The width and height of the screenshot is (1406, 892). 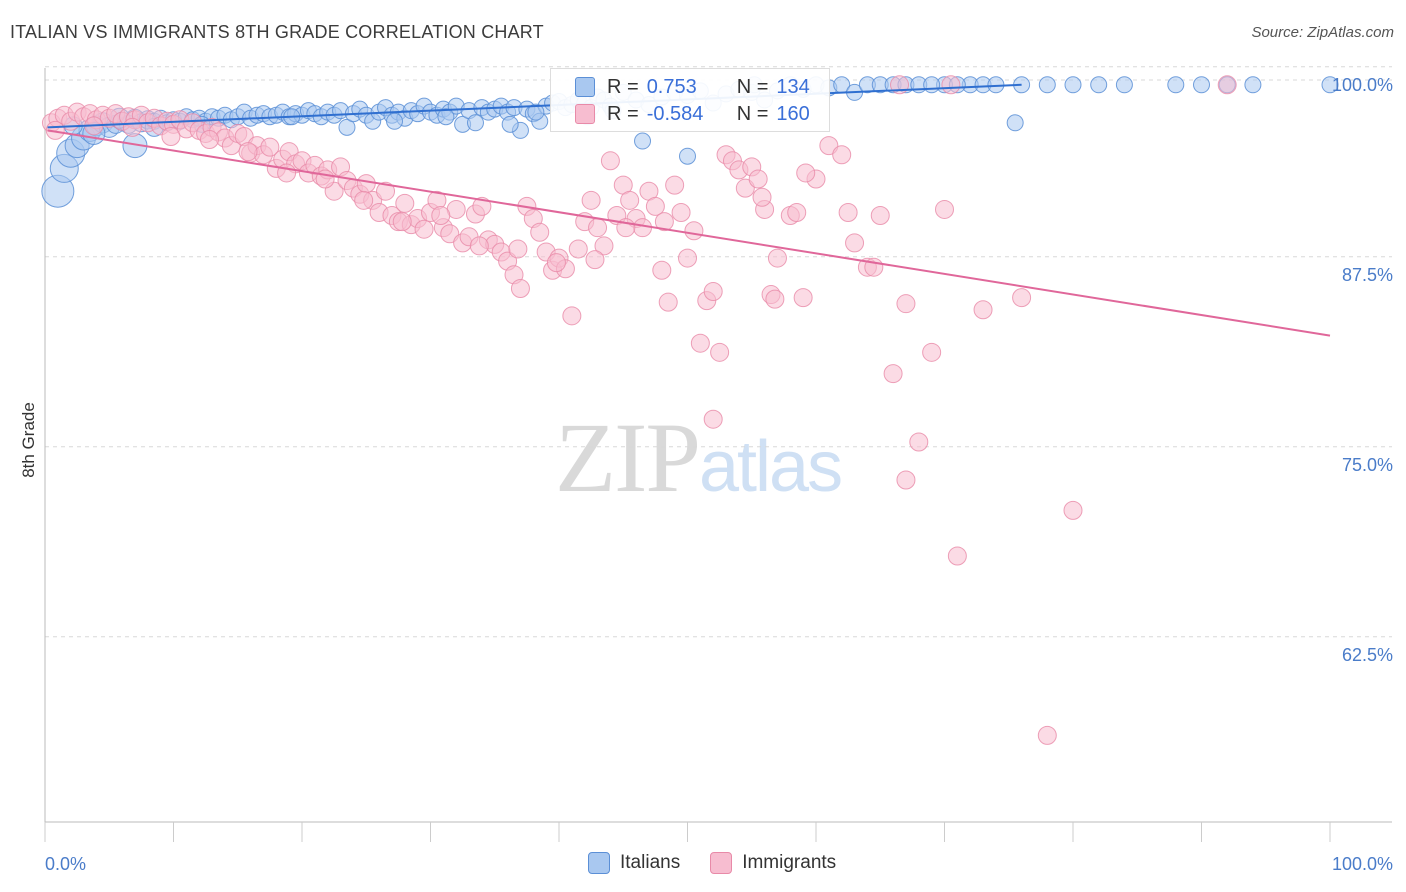 I want to click on italians-n-value: 134, so click(x=793, y=86).